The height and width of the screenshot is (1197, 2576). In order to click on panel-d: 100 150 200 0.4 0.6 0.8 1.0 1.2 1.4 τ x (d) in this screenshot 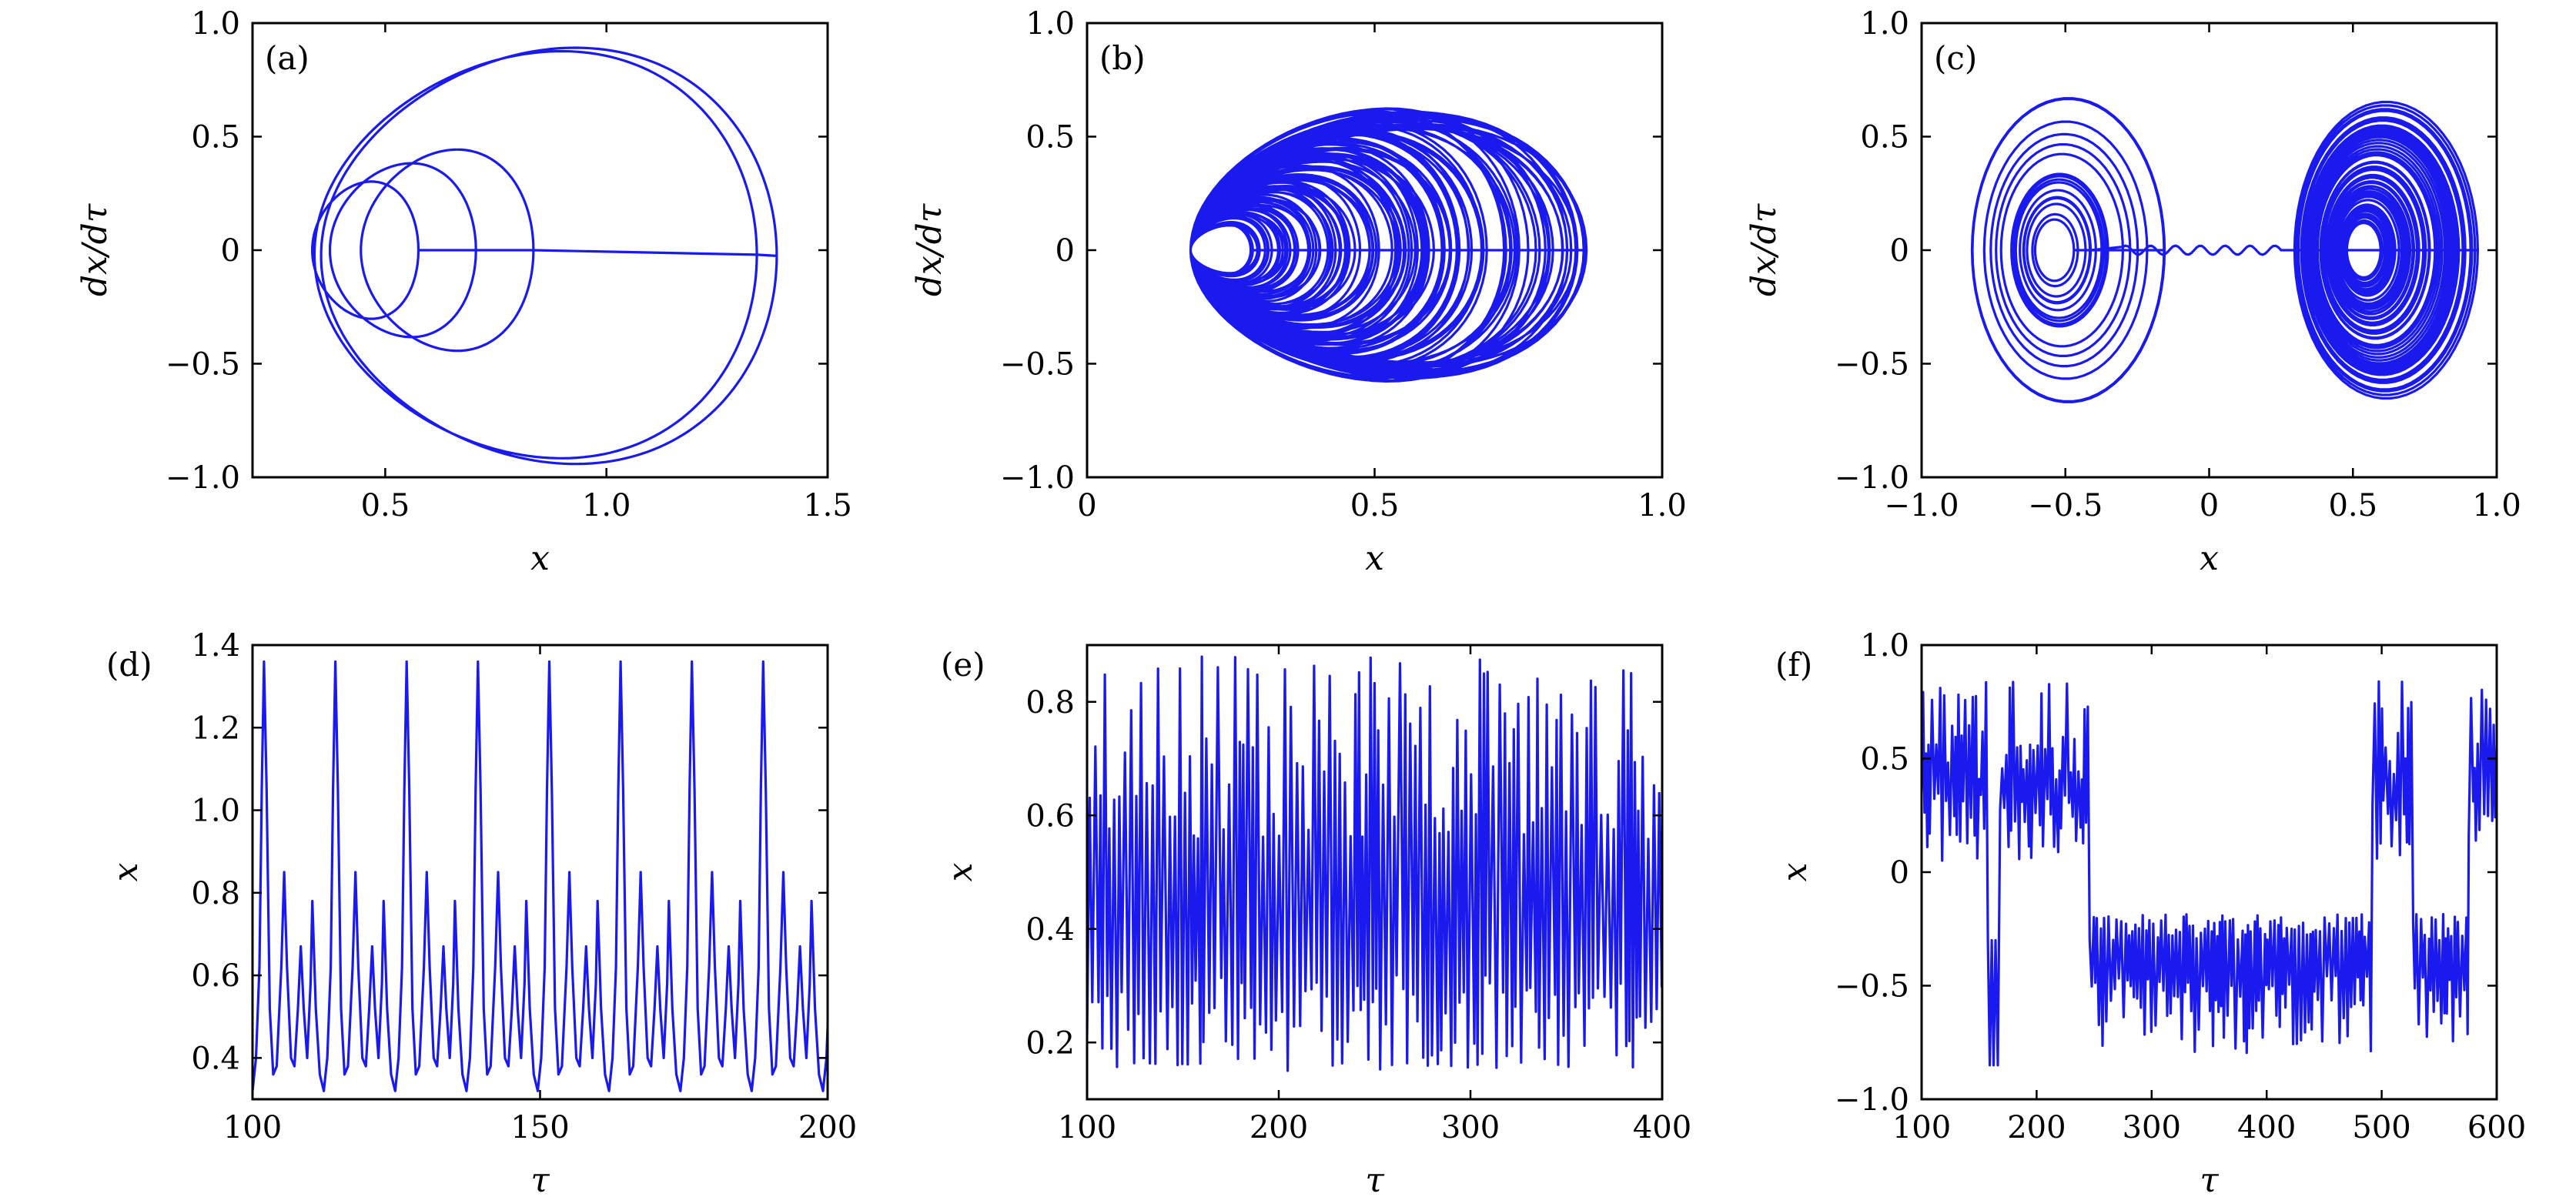, I will do `click(481, 913)`.